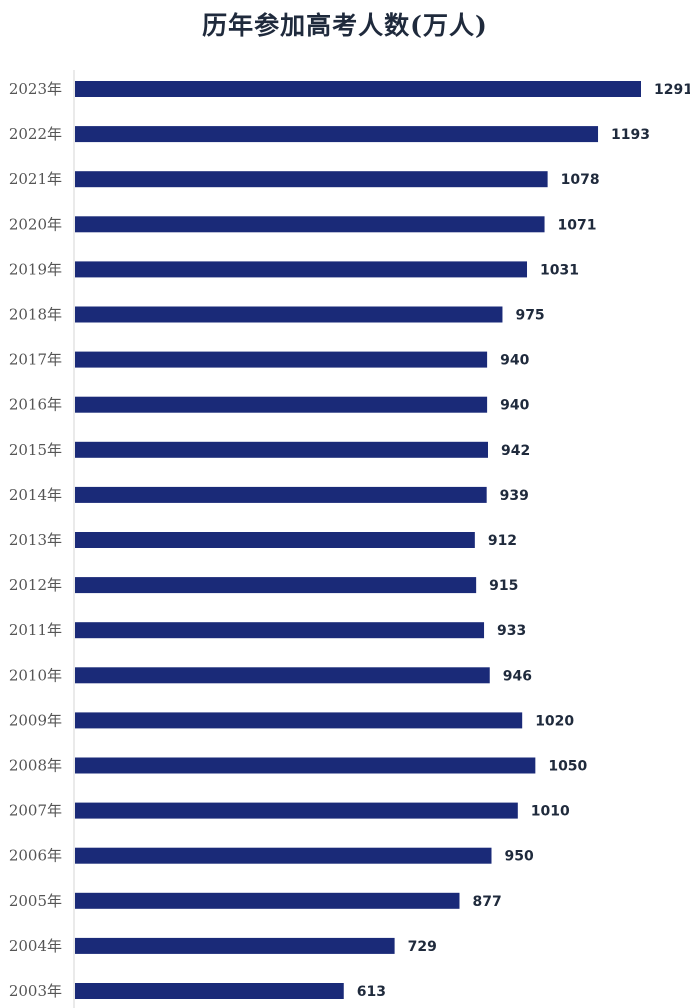 This screenshot has width=690, height=1008. I want to click on category-label: 2007年, so click(35, 811).